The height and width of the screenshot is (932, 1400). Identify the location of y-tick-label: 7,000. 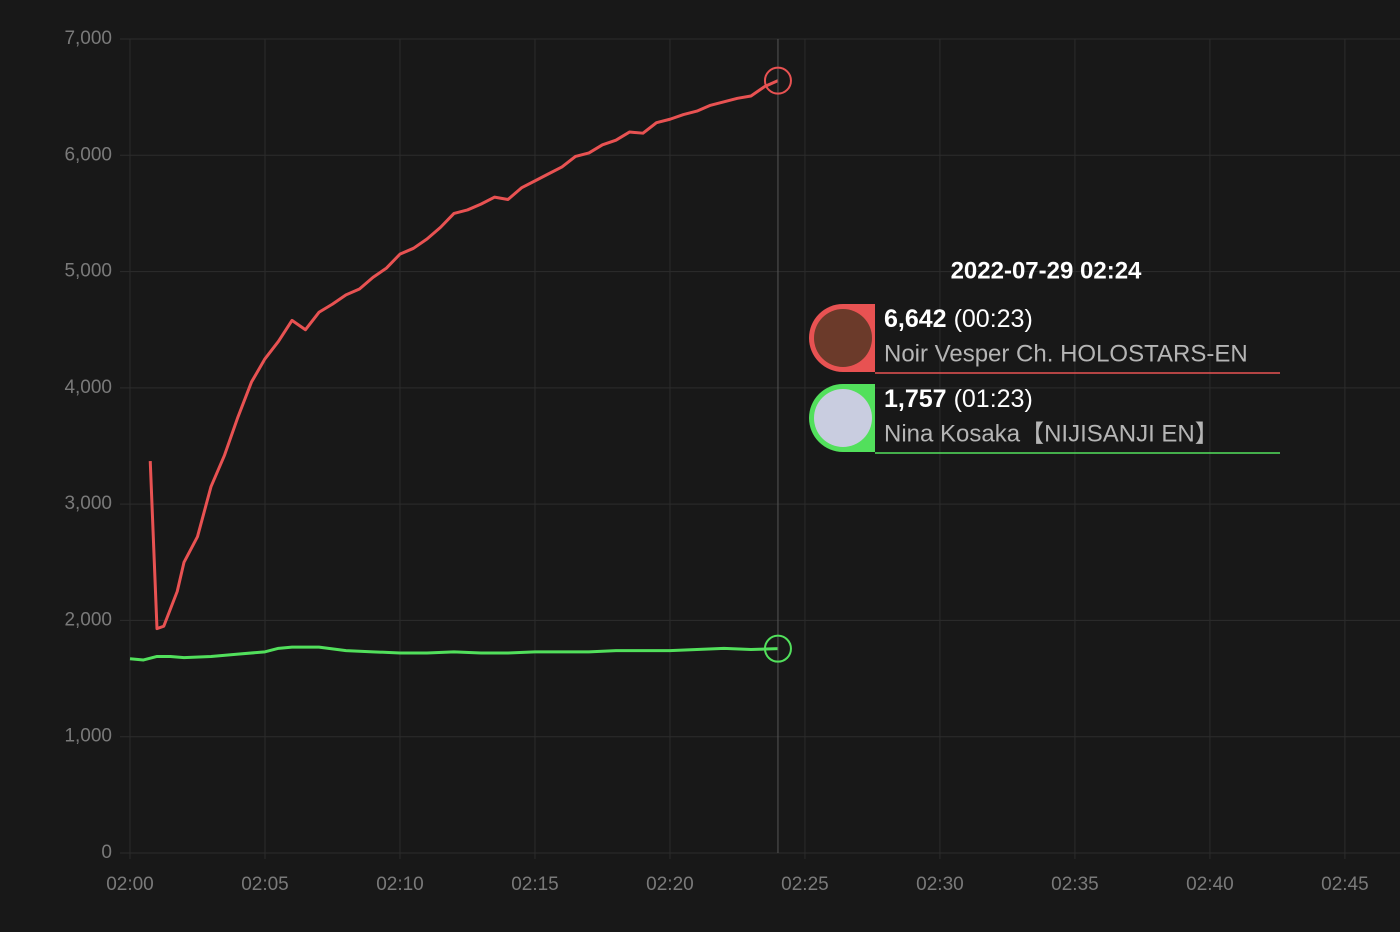
(88, 38).